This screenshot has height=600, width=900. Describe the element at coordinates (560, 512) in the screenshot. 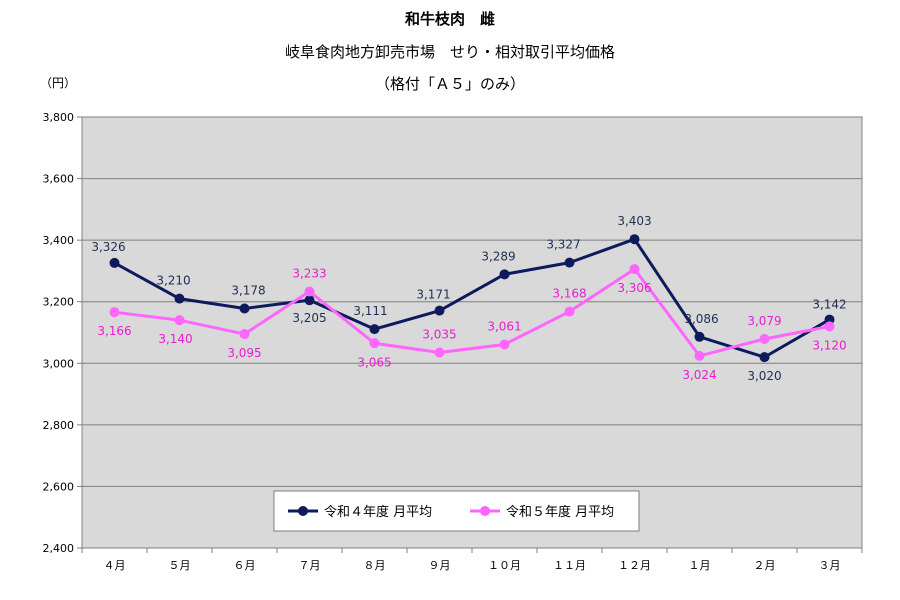

I see `legend-label: 令和５年度 月平均` at that location.